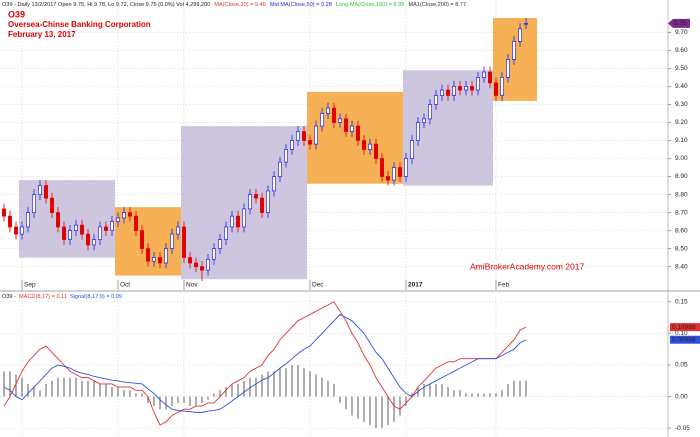 This screenshot has width=700, height=437. What do you see at coordinates (355, 137) in the screenshot?
I see `range-box` at bounding box center [355, 137].